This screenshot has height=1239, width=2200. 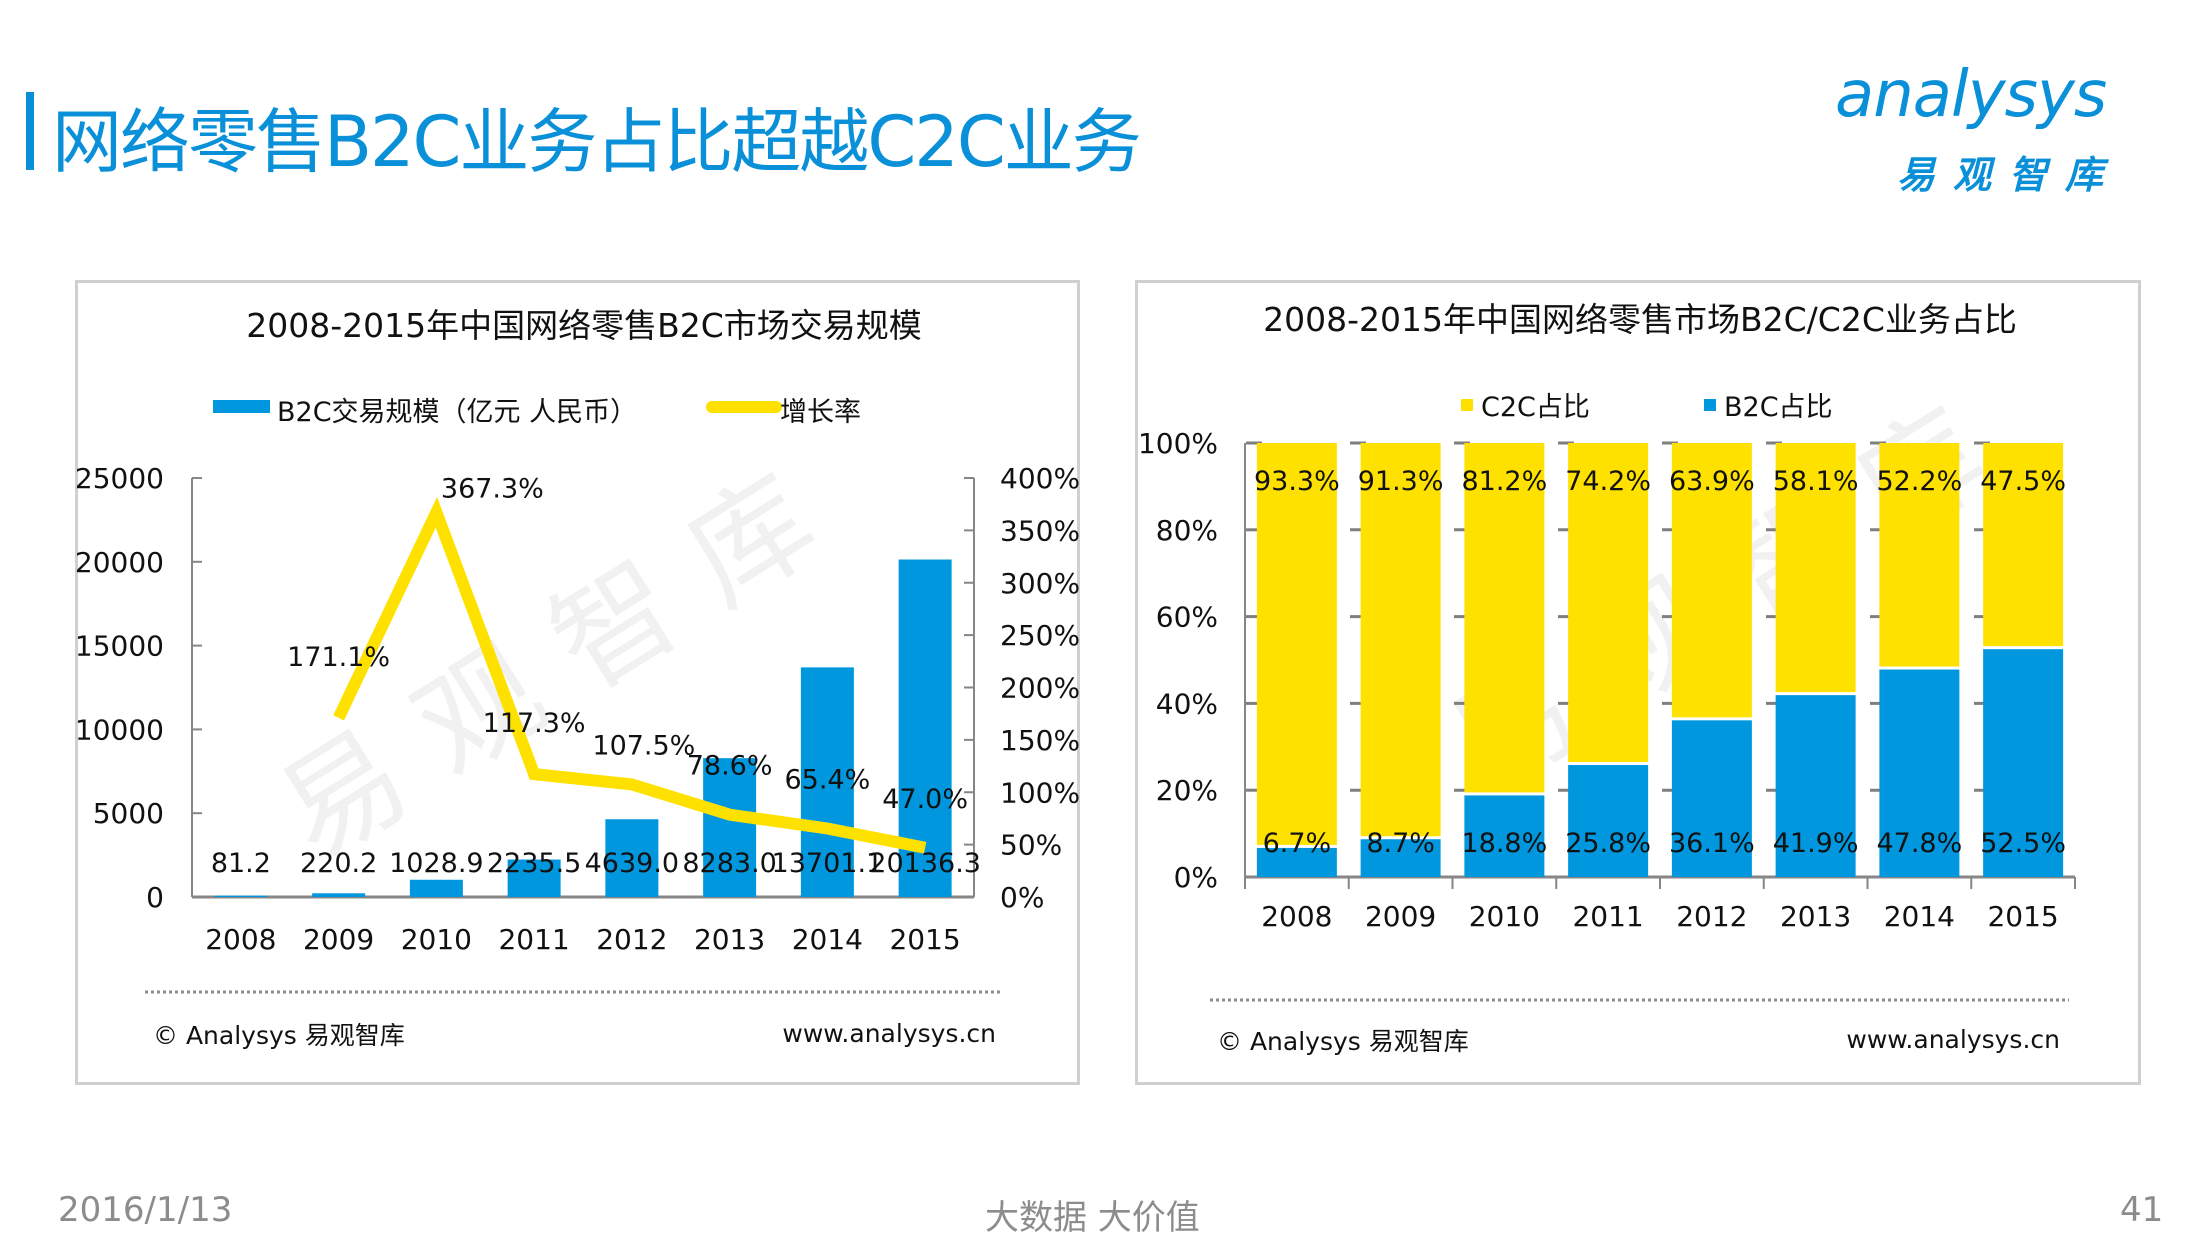 What do you see at coordinates (2023, 481) in the screenshot?
I see `c2c-data-label: 47.5%` at bounding box center [2023, 481].